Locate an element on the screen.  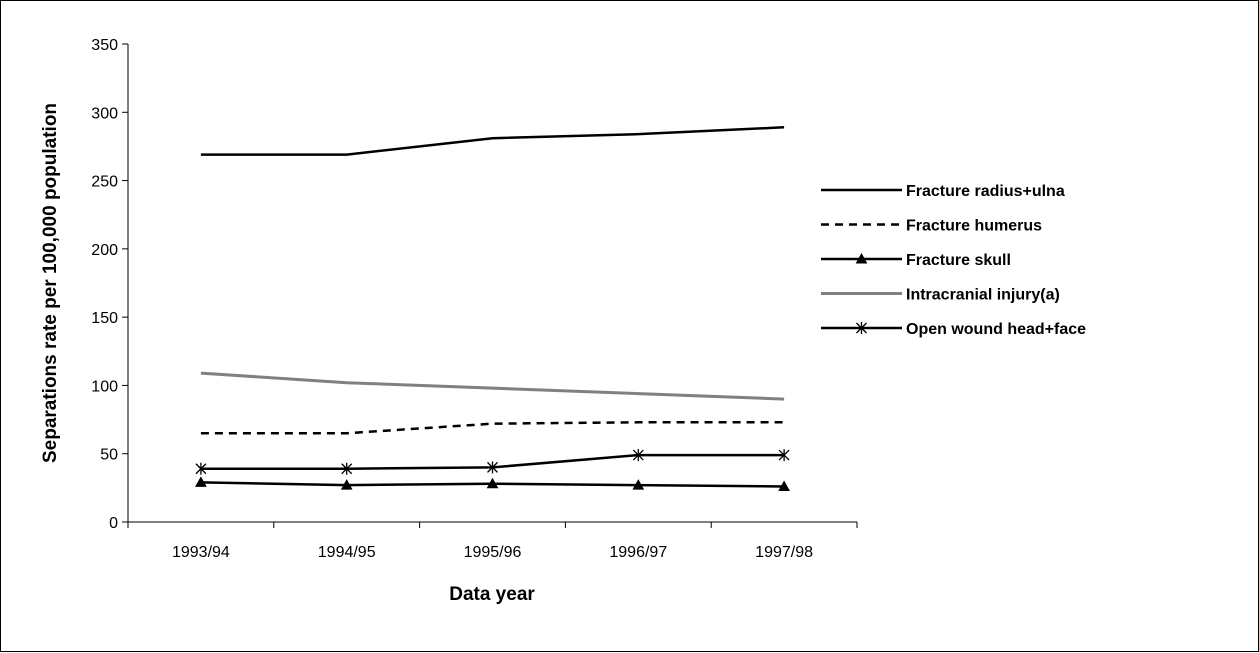
legend-item: Fracture humerus is located at coordinates (931, 226).